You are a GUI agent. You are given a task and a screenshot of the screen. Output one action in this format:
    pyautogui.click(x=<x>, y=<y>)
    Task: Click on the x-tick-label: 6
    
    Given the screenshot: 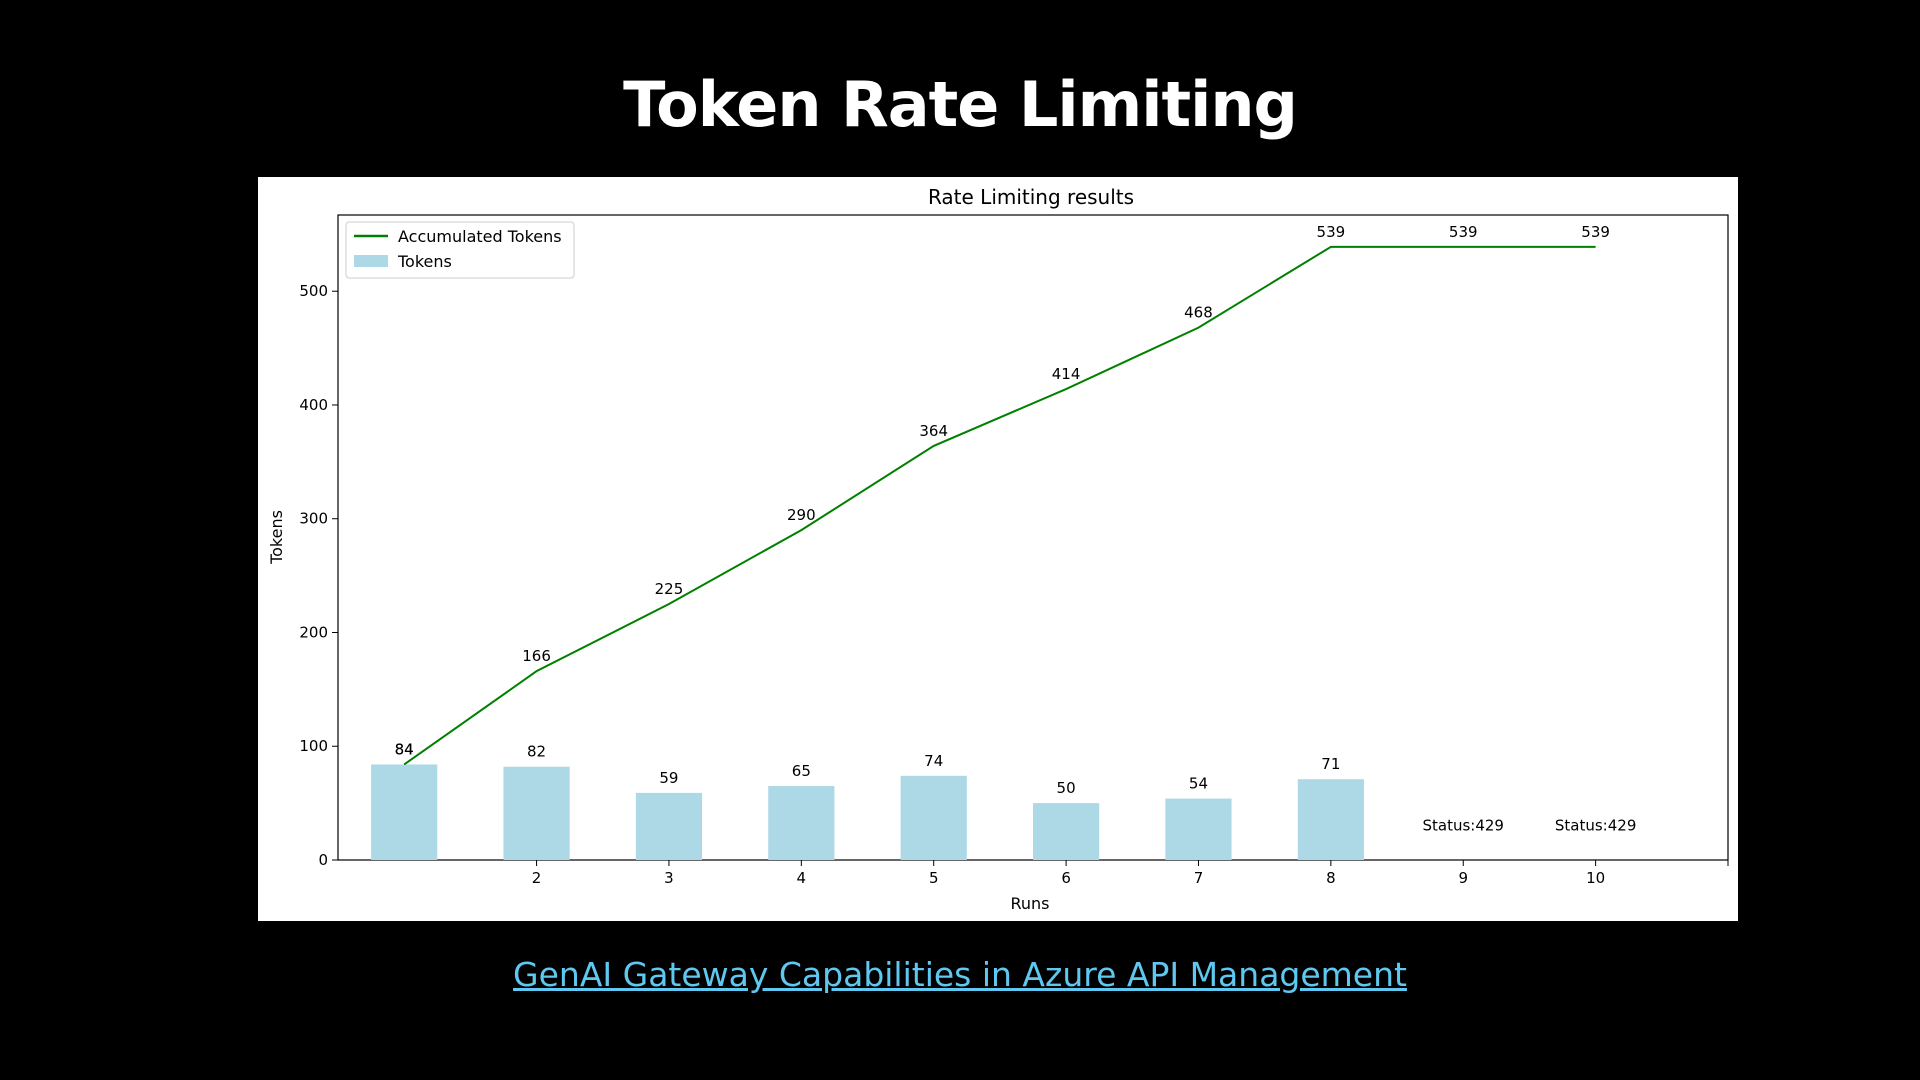 What is the action you would take?
    pyautogui.click(x=1066, y=878)
    